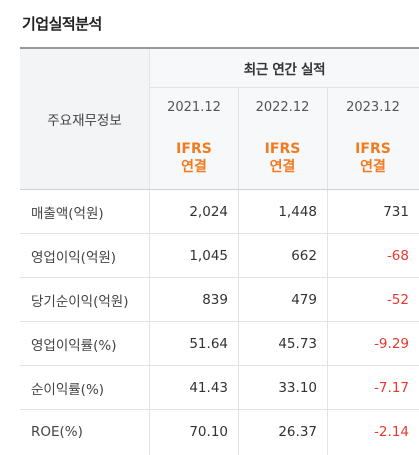  Describe the element at coordinates (208, 343) in the screenshot. I see `table-cell: 51.64` at that location.